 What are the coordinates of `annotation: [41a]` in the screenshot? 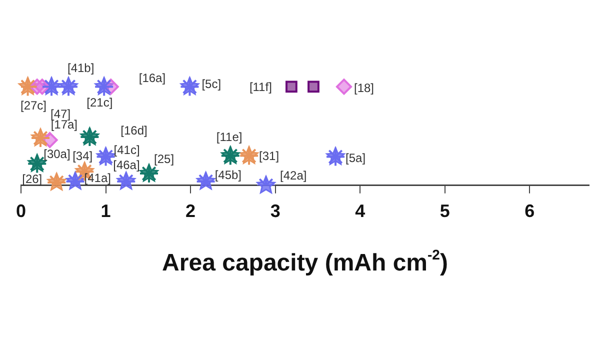 It's located at (97, 177).